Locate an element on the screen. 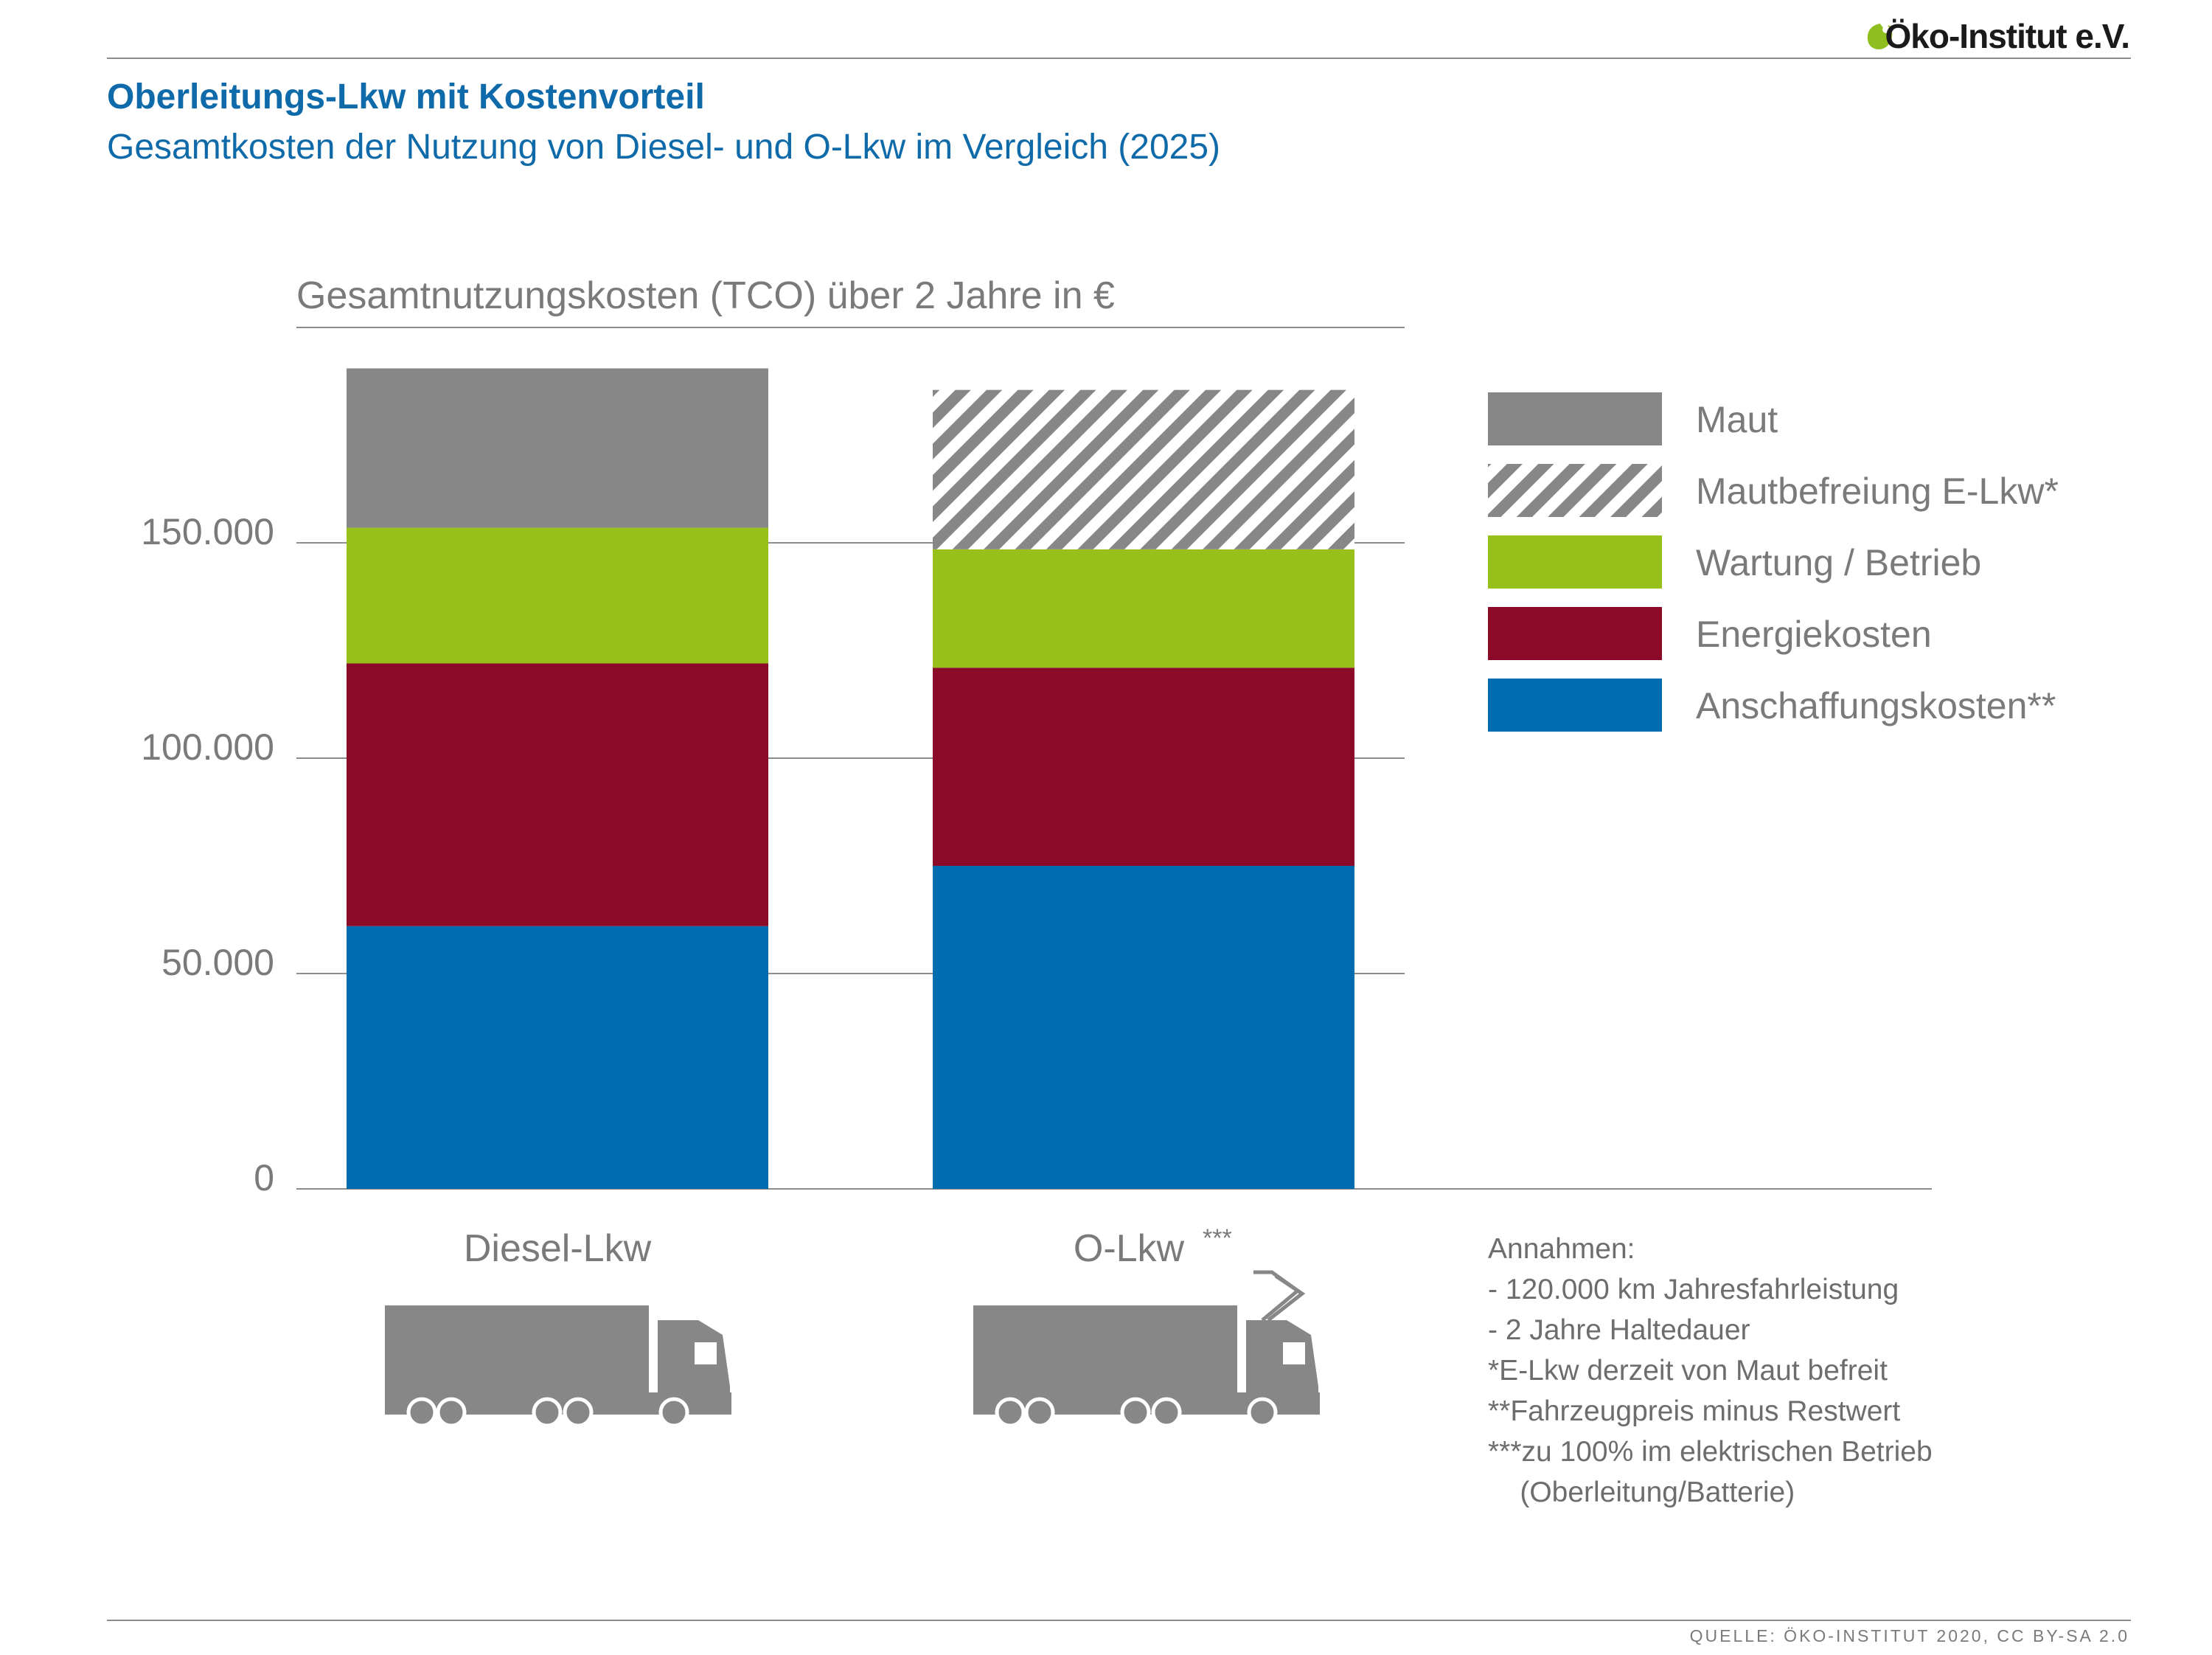  y-axis: 0 50.000 100.000 150.000 is located at coordinates (207, 855).